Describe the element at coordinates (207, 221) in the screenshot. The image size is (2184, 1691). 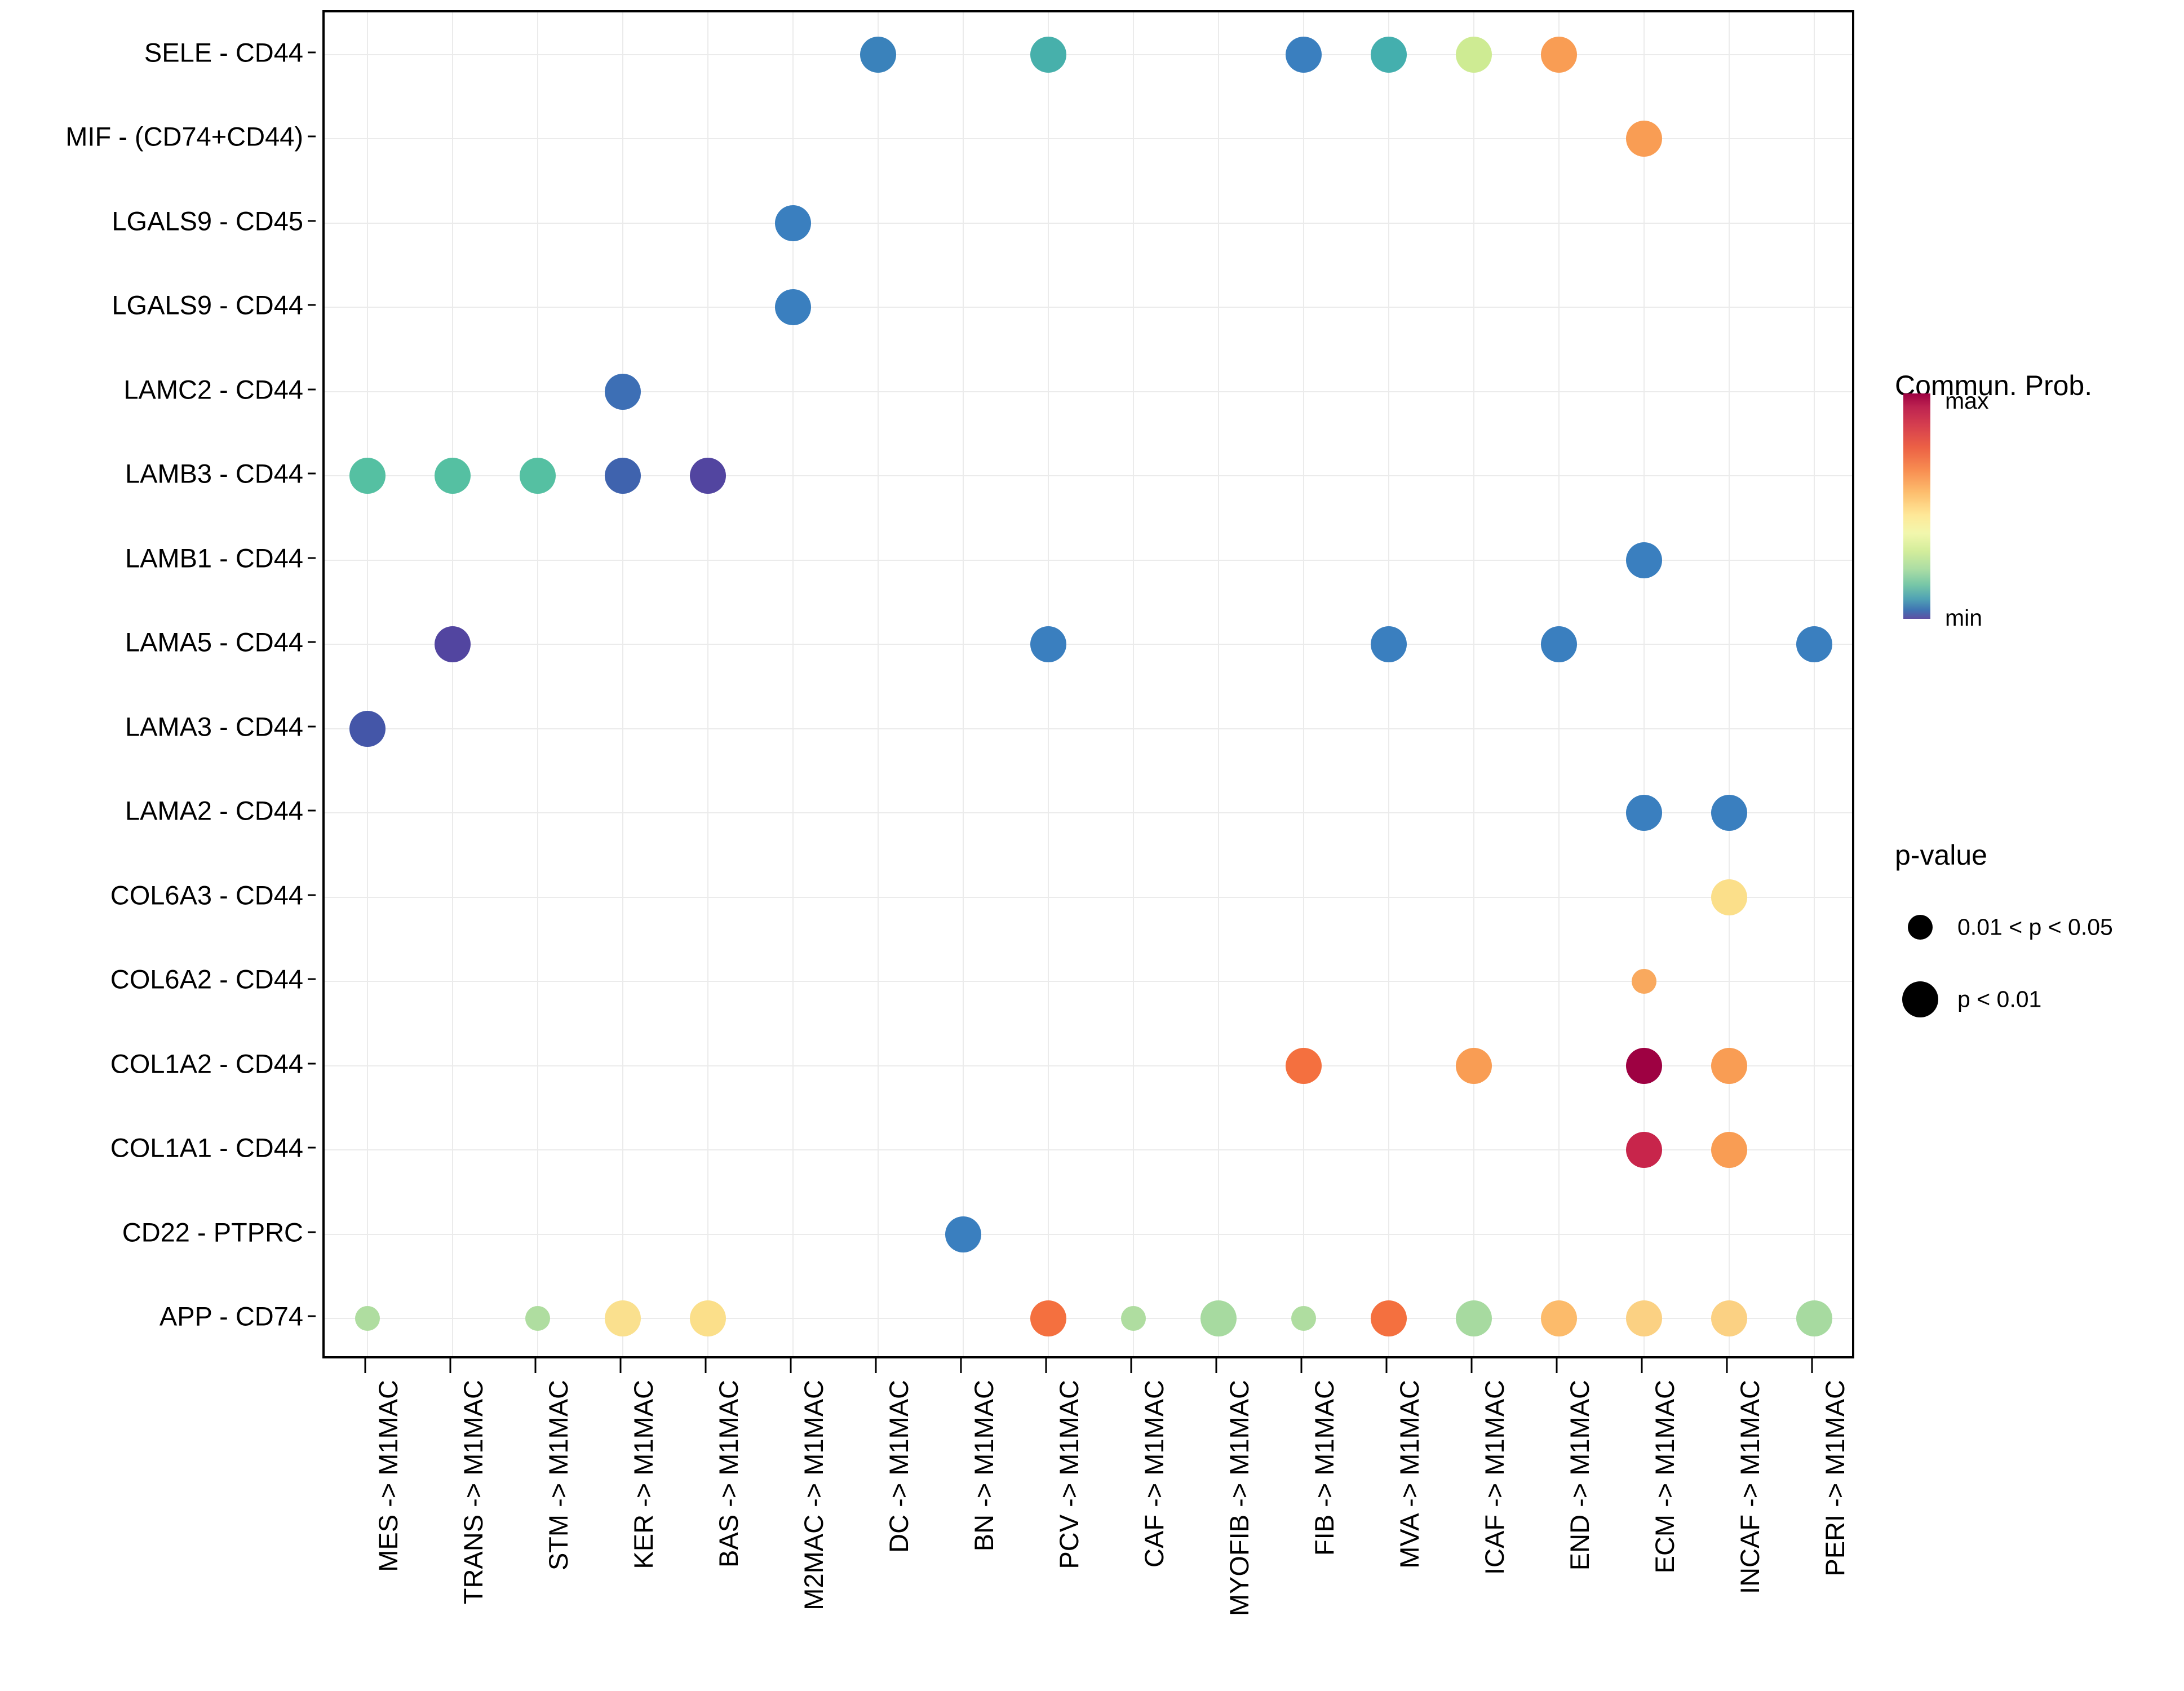
I see `y-tick-label: LGALS9 - CD45` at that location.